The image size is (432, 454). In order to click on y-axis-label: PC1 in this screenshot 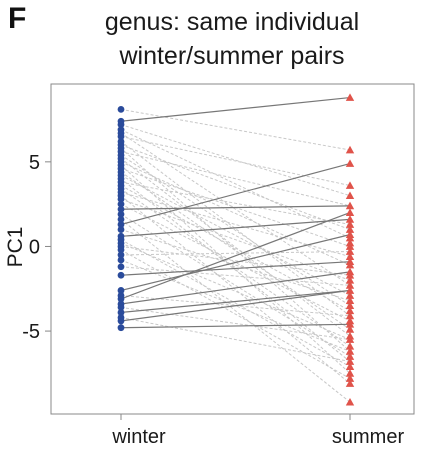, I will do `click(15, 247)`.